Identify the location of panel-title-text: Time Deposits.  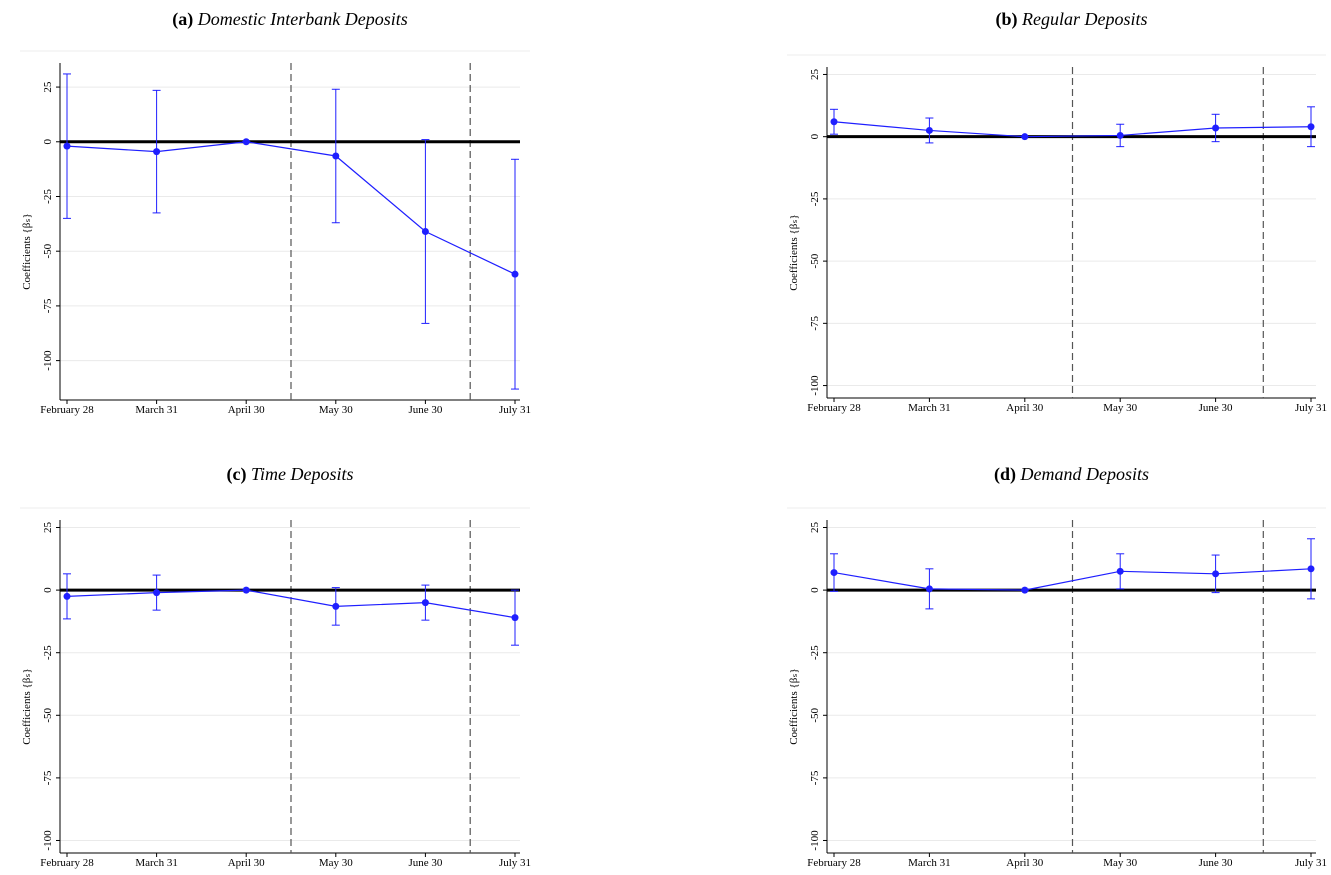
(302, 474).